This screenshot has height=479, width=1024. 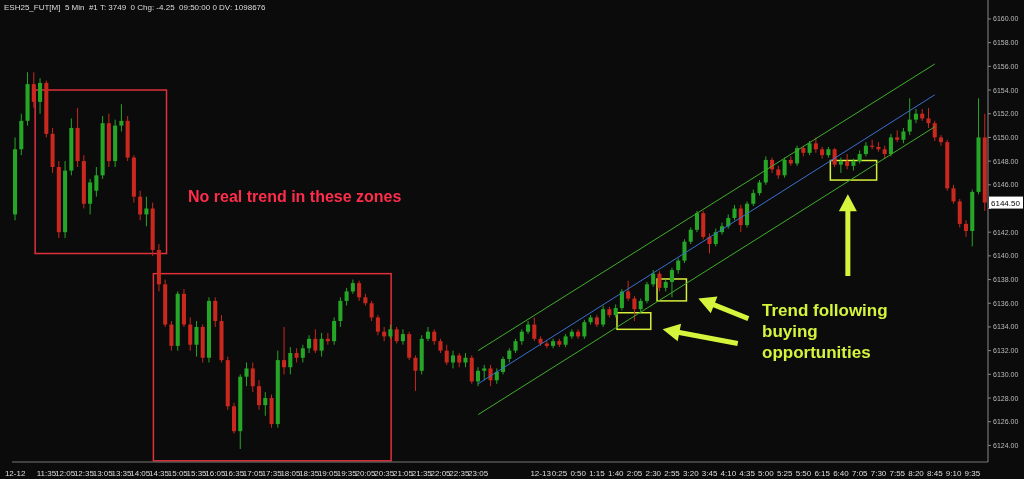 What do you see at coordinates (841, 473) in the screenshot?
I see `x-tick-label: 6:40` at bounding box center [841, 473].